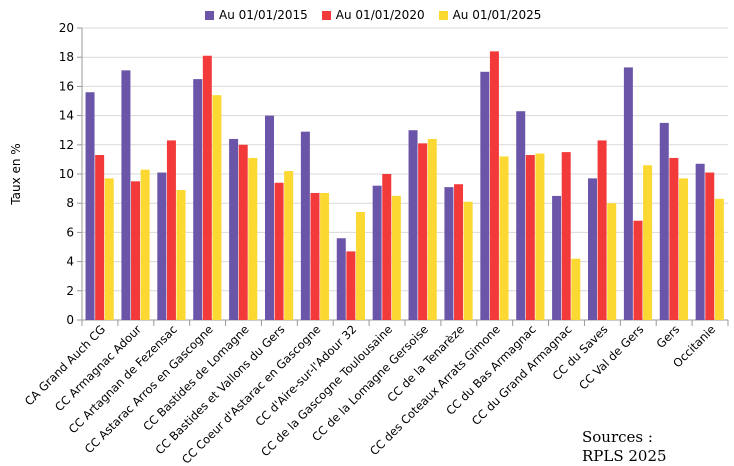 The height and width of the screenshot is (466, 734). What do you see at coordinates (326, 390) in the screenshot?
I see `x-tick-label: CC de la Gascogne Toulousaine` at bounding box center [326, 390].